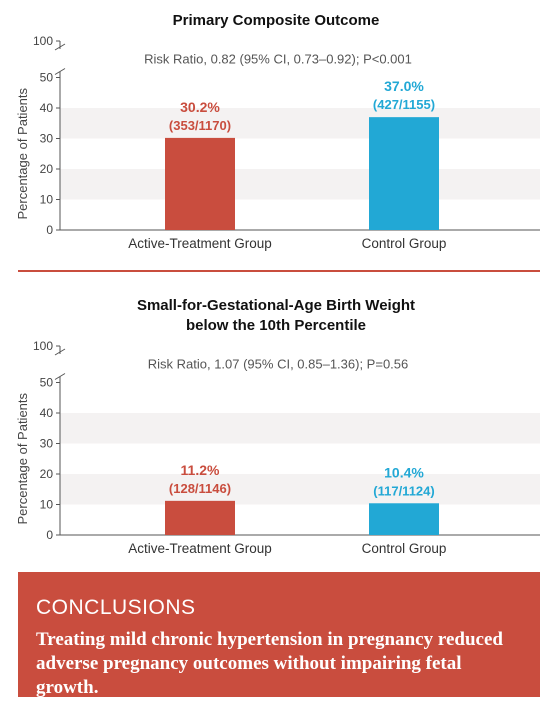  I want to click on bar-count-label: (128/1146), so click(200, 488).